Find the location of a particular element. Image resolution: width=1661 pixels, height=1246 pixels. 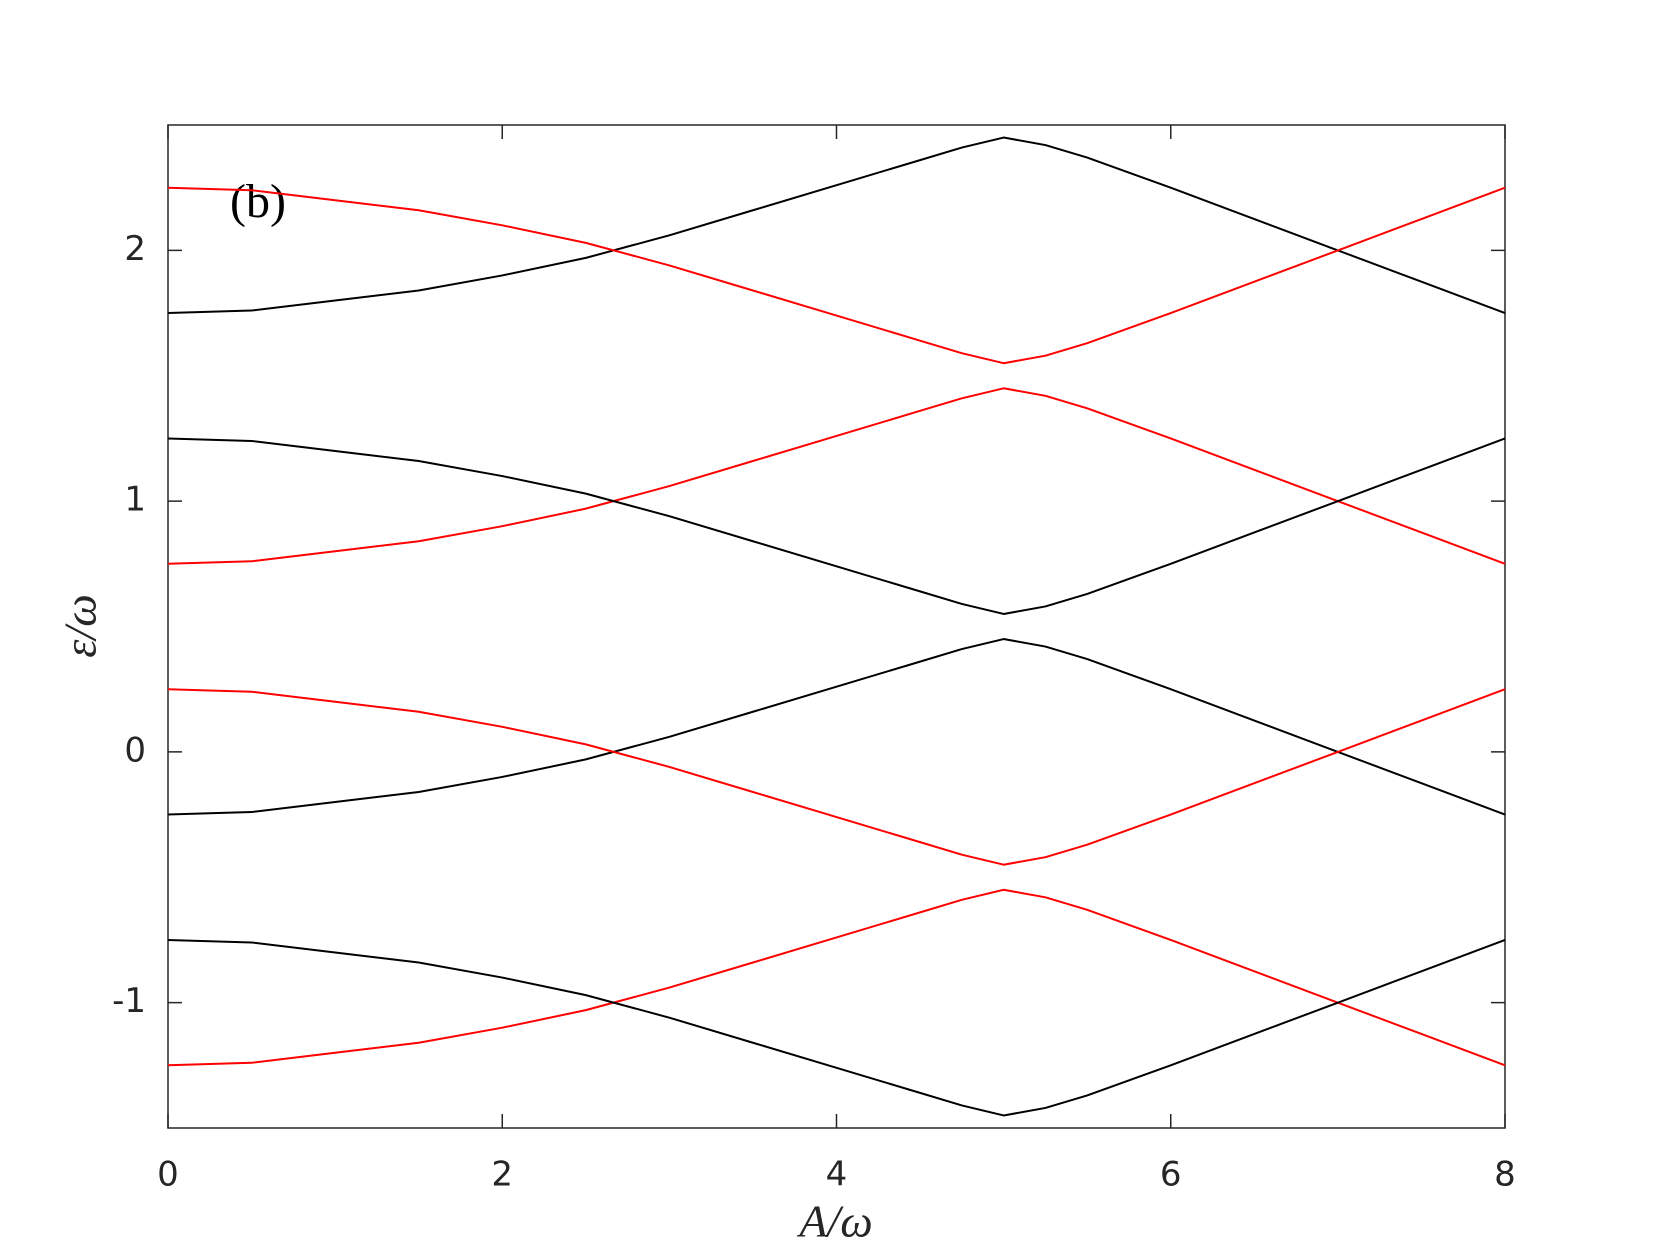

y-tick-label: 0 is located at coordinates (135, 750).